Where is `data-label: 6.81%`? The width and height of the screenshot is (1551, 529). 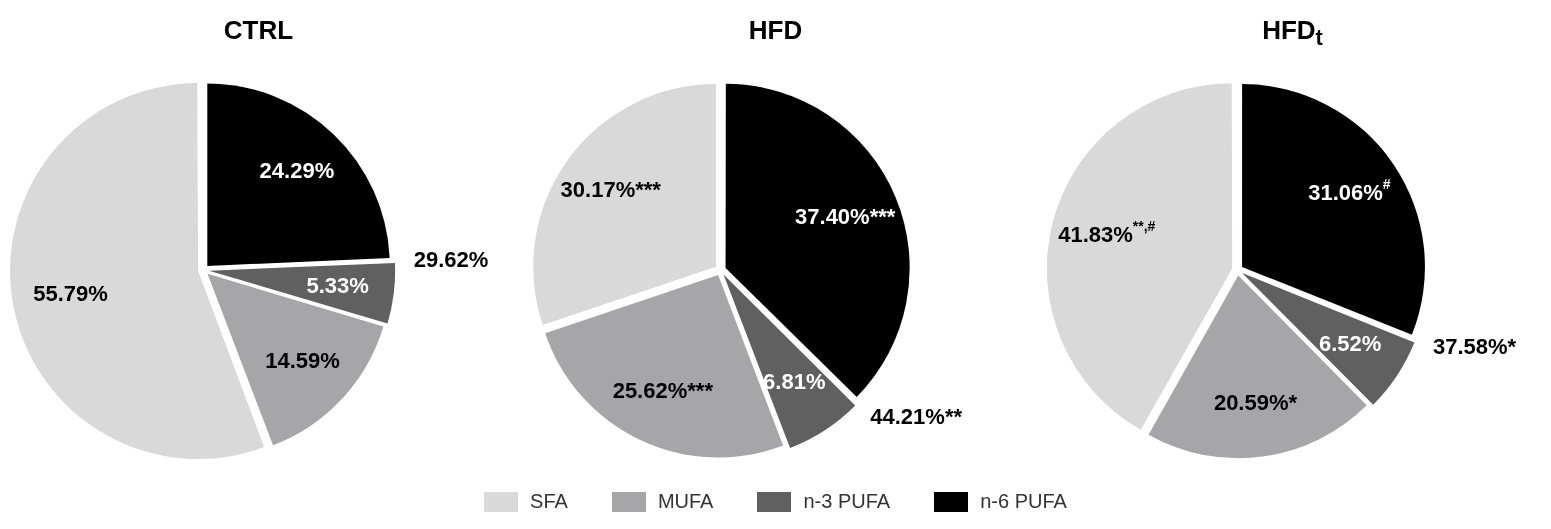
data-label: 6.81% is located at coordinates (794, 382).